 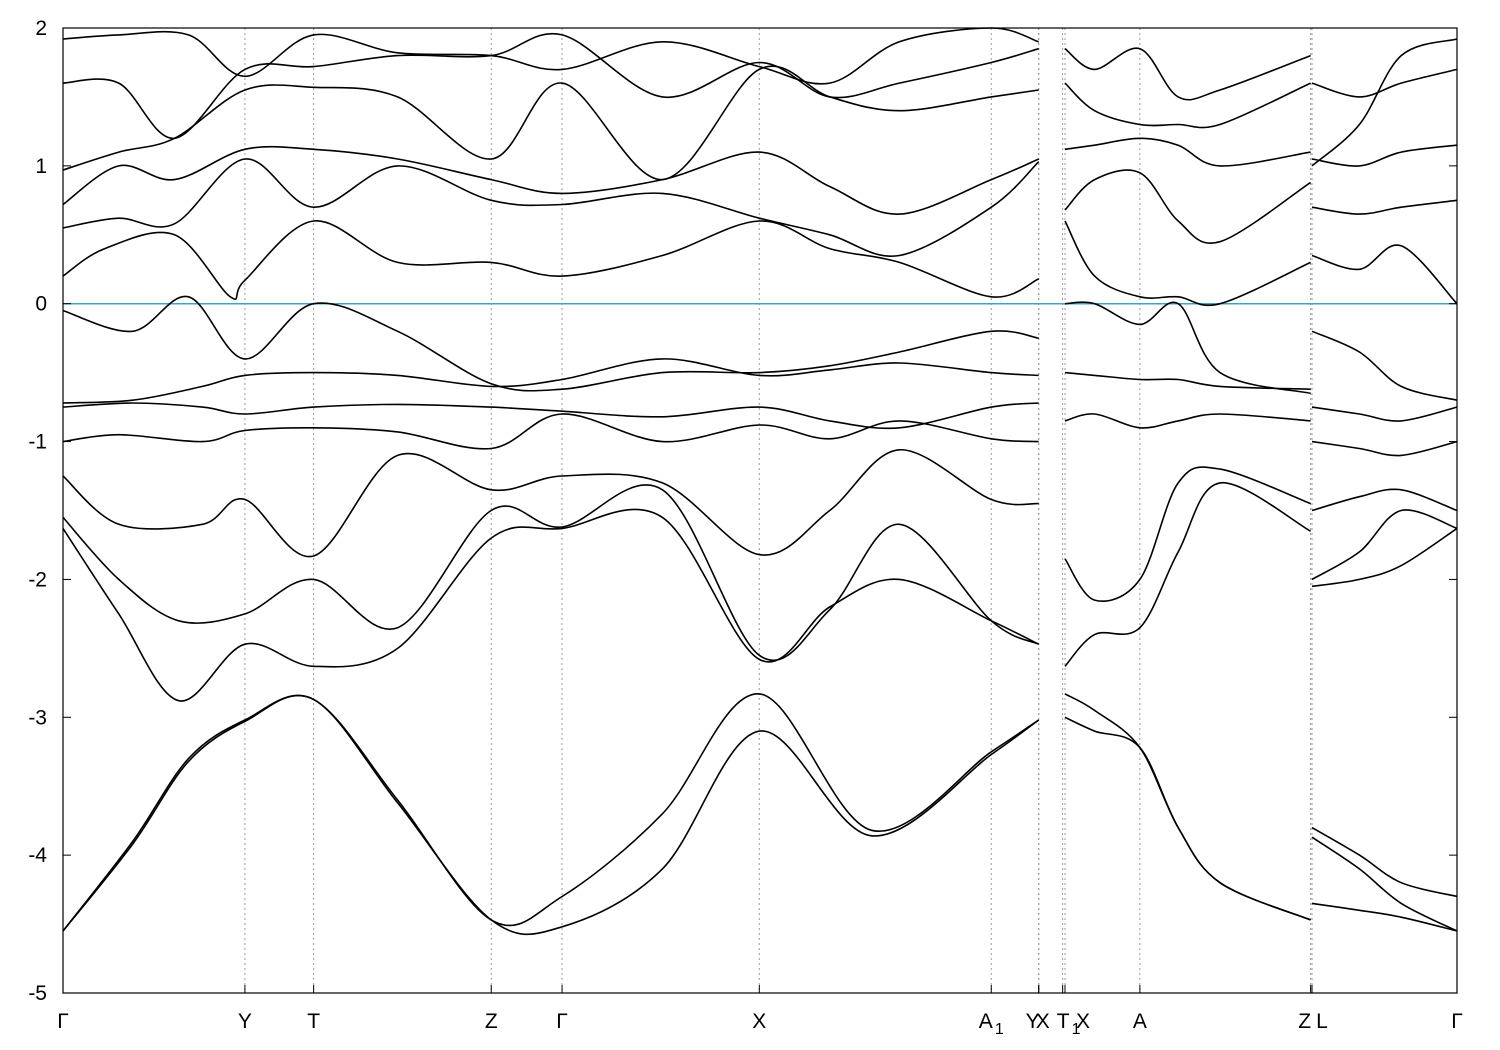 What do you see at coordinates (37, 579) in the screenshot?
I see `y-tick-label: -2` at bounding box center [37, 579].